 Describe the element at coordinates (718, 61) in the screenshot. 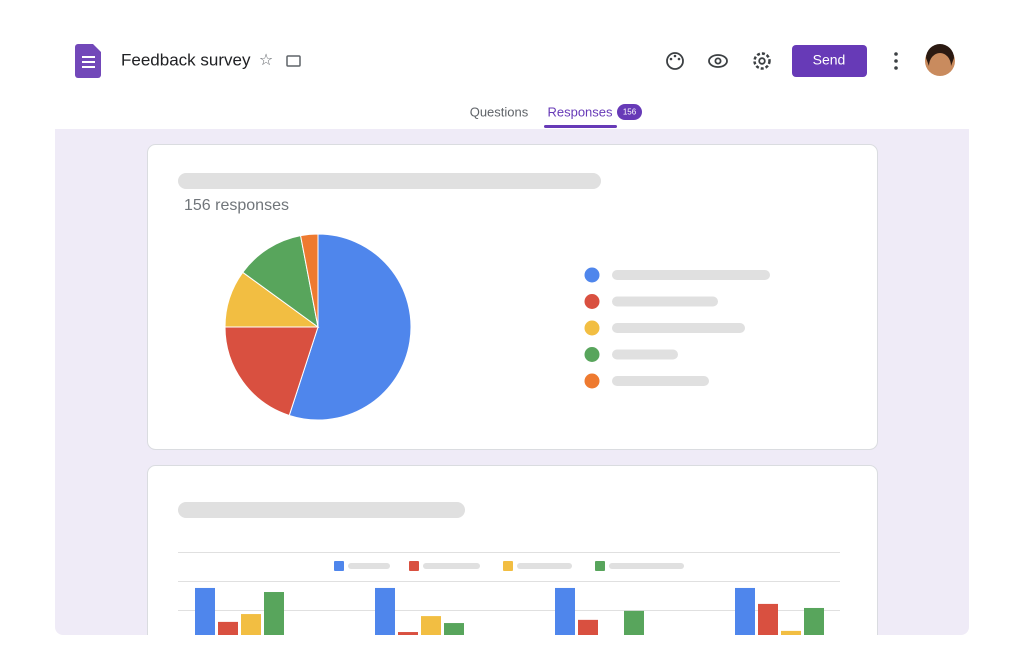

I see `preview-icon` at that location.